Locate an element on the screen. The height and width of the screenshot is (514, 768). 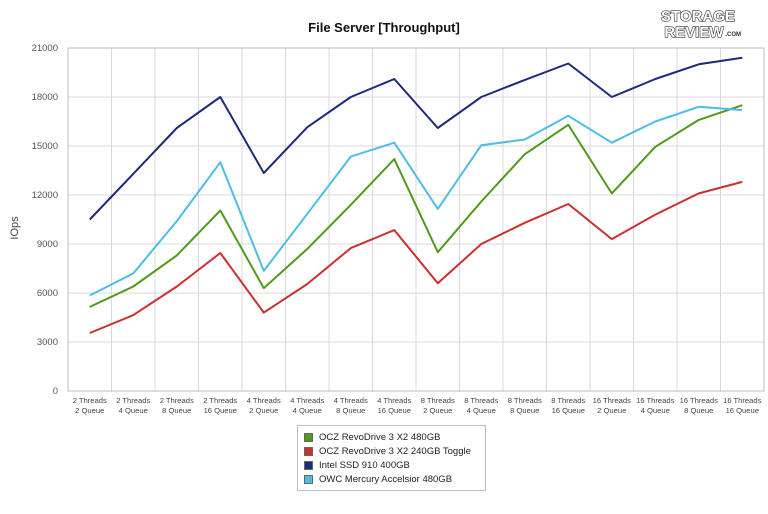
x-tick-label: 16 Threads 16 Queue is located at coordinates (742, 405).